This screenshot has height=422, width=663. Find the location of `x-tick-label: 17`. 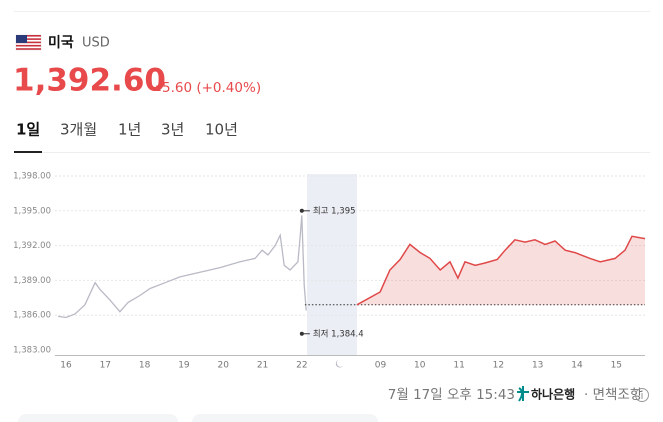

x-tick-label: 17 is located at coordinates (105, 366).